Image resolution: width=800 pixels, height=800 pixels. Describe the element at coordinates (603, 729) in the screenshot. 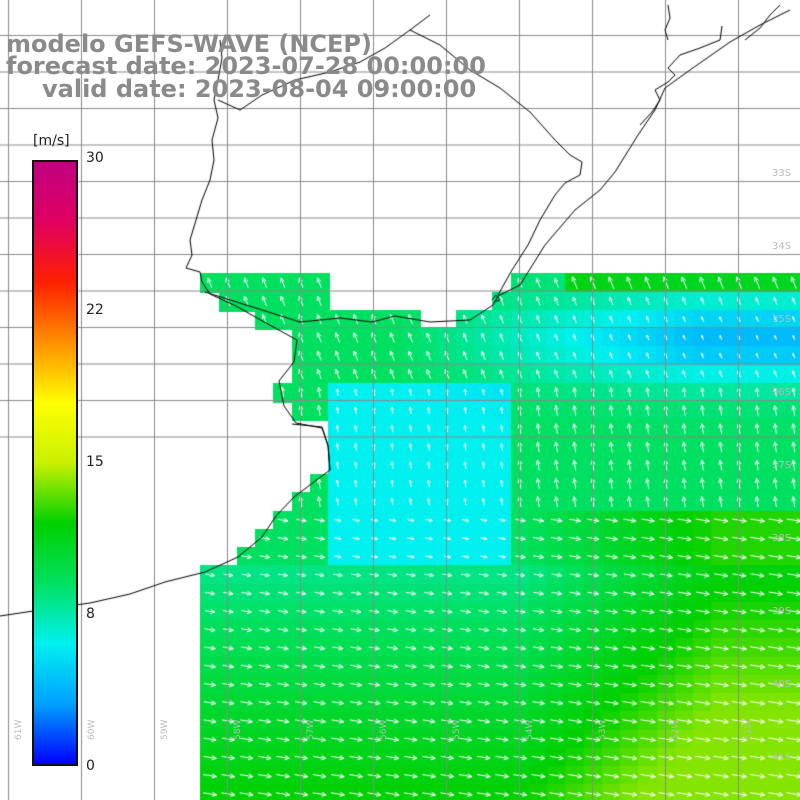

I see `lon-label-53w: 53W` at that location.